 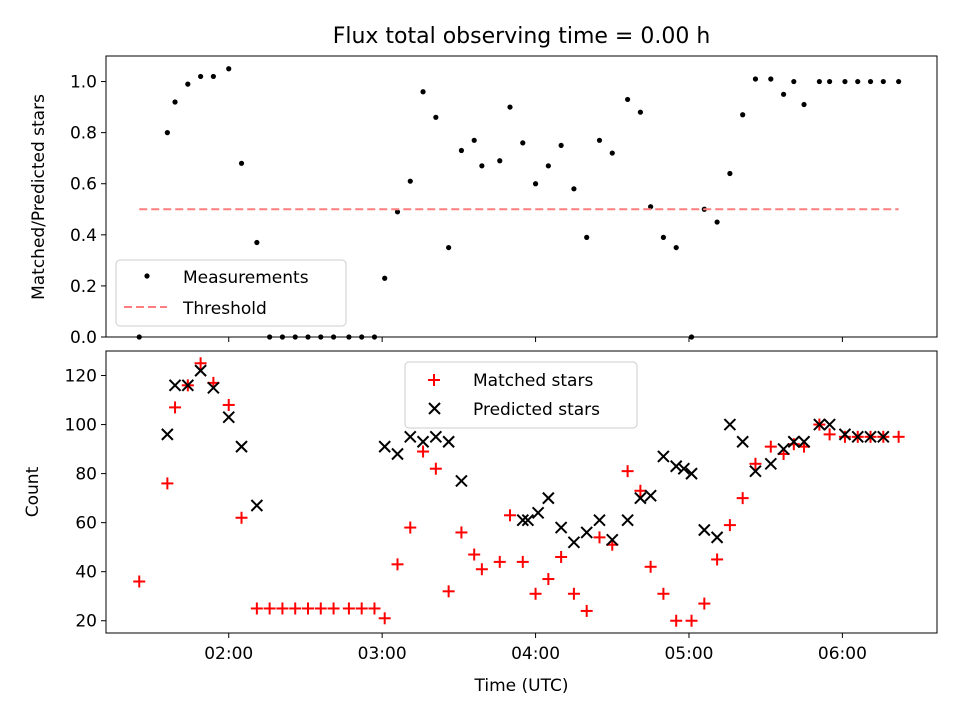 What do you see at coordinates (86, 524) in the screenshot?
I see `y-tick-label: 60` at bounding box center [86, 524].